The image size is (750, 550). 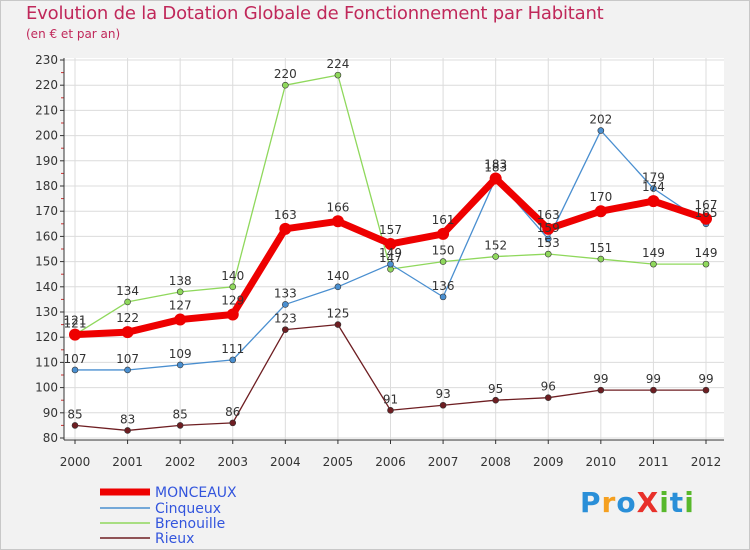 What do you see at coordinates (232, 412) in the screenshot?
I see `data-label-rieux: 86` at bounding box center [232, 412].